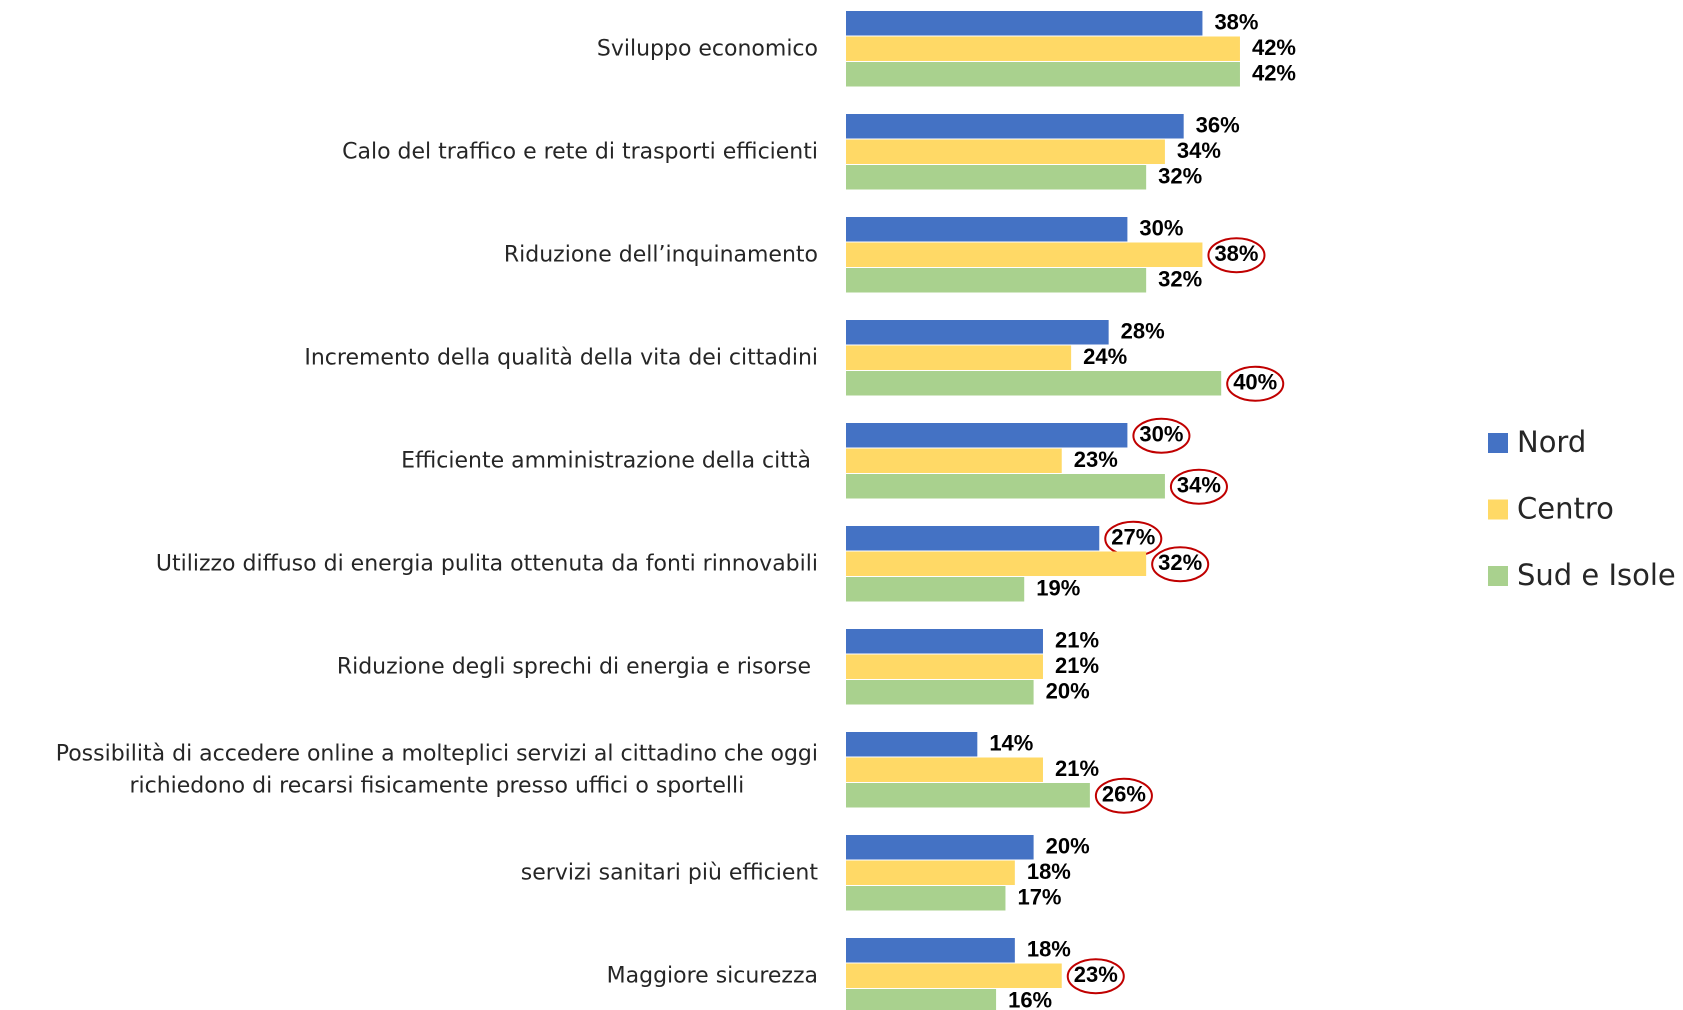 The height and width of the screenshot is (1010, 1683). Describe the element at coordinates (1030, 999) in the screenshot. I see `value-label: 16%` at that location.